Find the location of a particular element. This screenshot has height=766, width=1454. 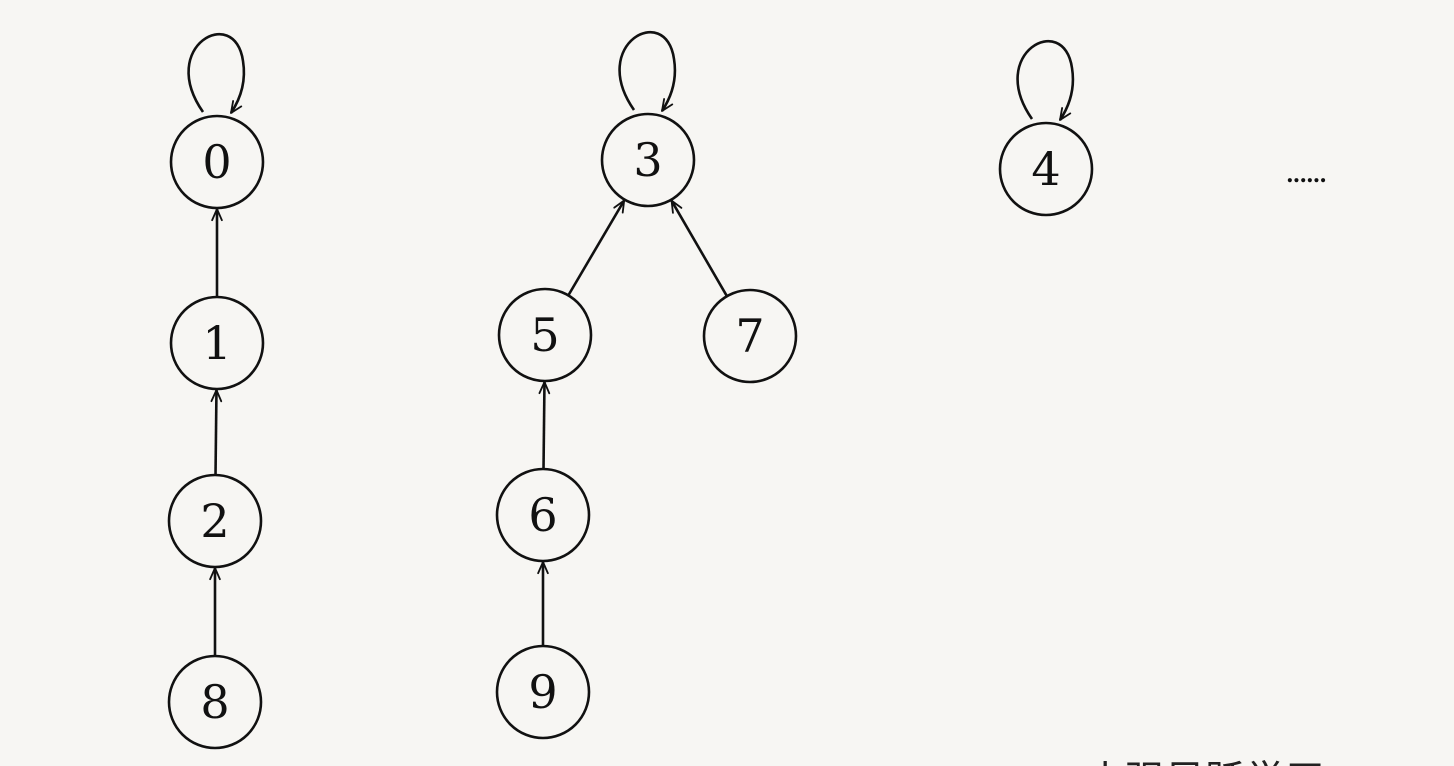

node-label-2: 2 is located at coordinates (214, 521).